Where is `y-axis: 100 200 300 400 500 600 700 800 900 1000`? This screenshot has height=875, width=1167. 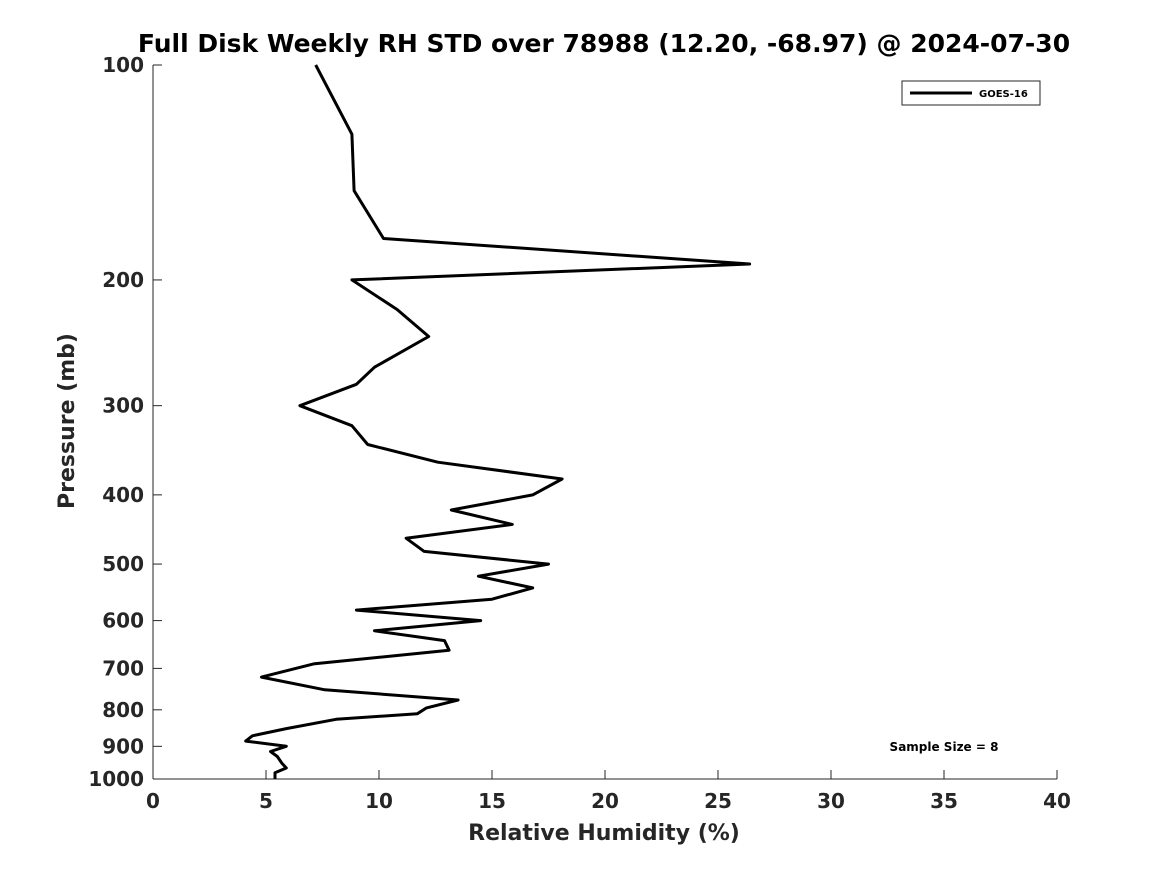
y-axis: 100 200 300 400 500 600 700 800 900 1000 is located at coordinates (125, 422).